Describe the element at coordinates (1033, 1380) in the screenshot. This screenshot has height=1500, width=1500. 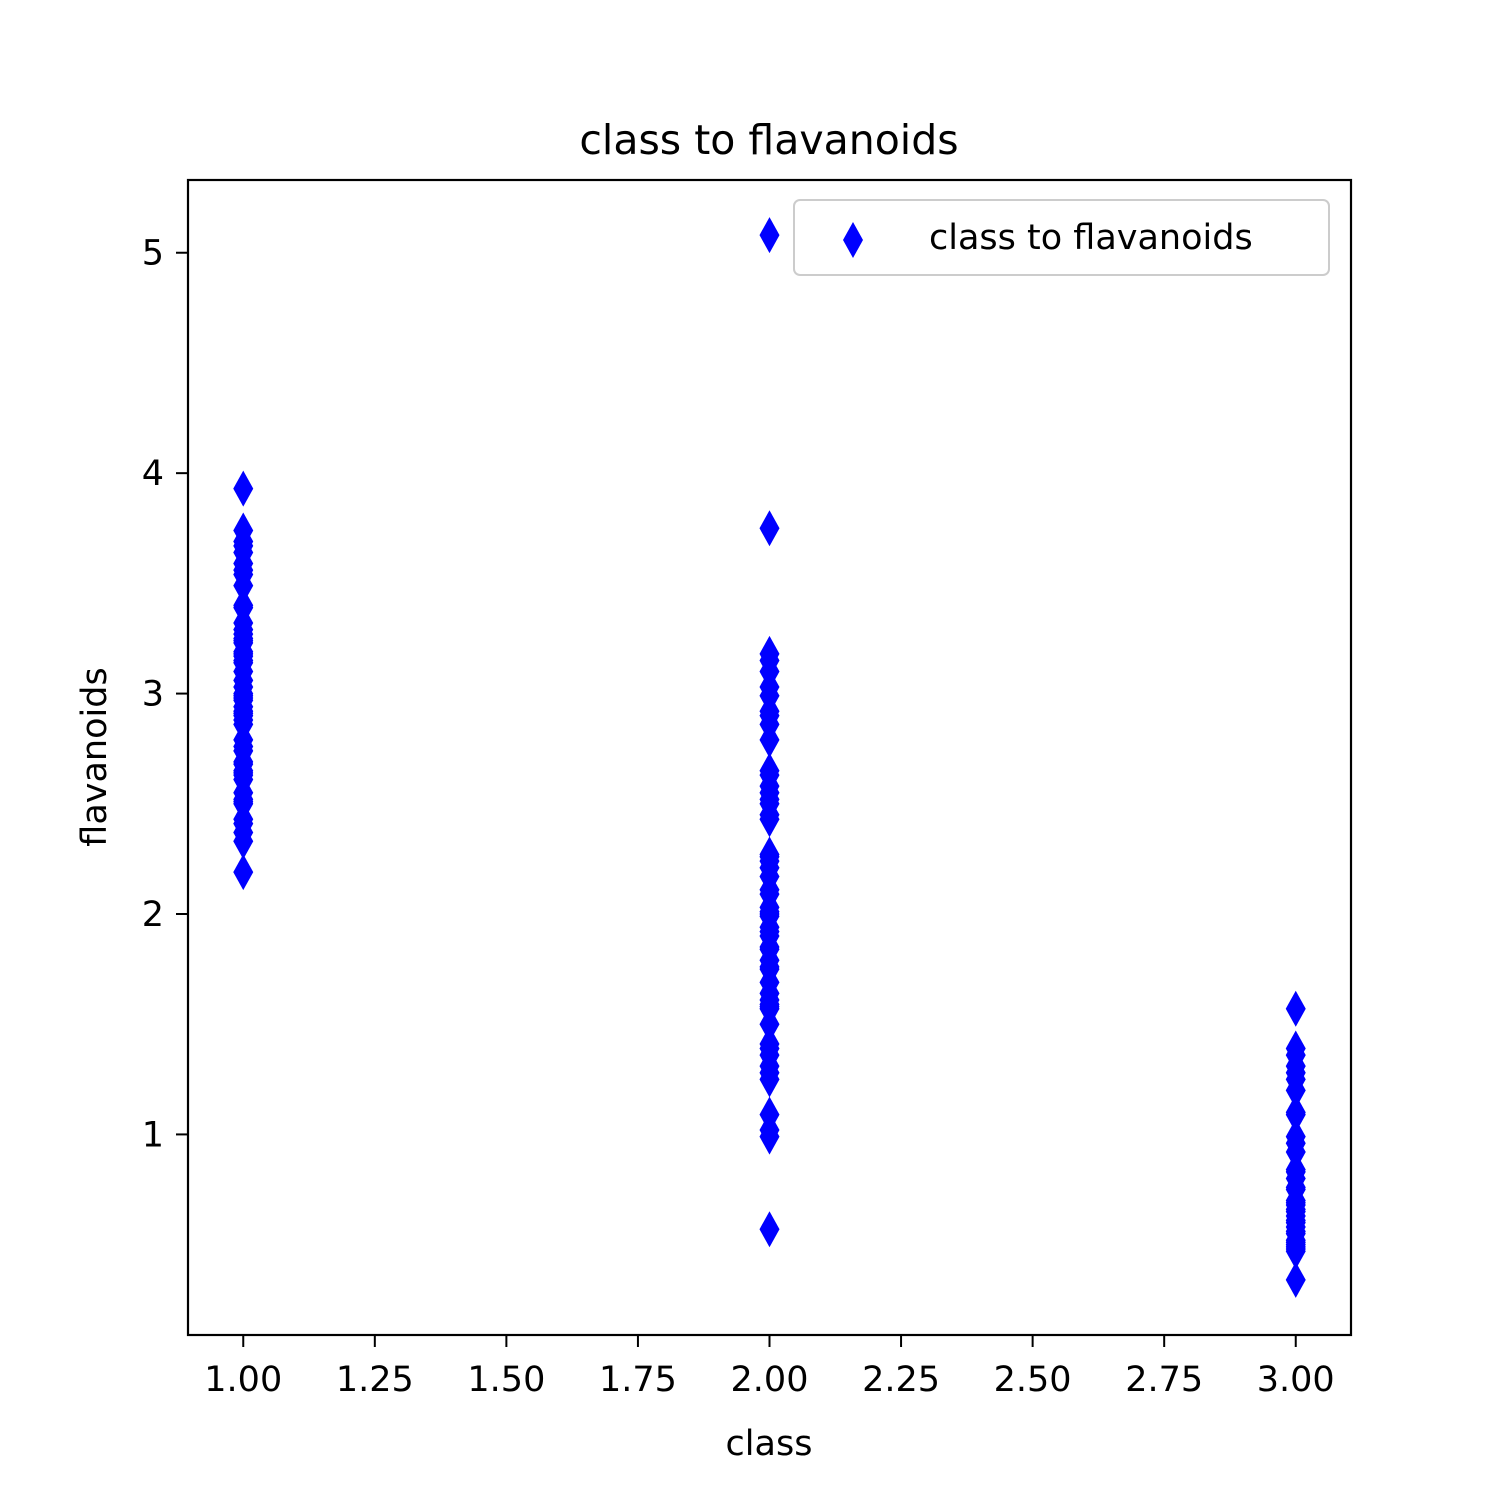
I see `x-tick-label-6: 2.50` at that location.